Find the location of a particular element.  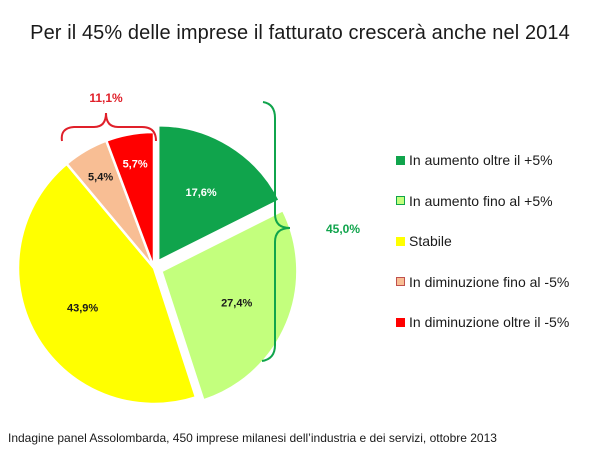

slice-value-label-stabile: 43,9% is located at coordinates (82, 309).